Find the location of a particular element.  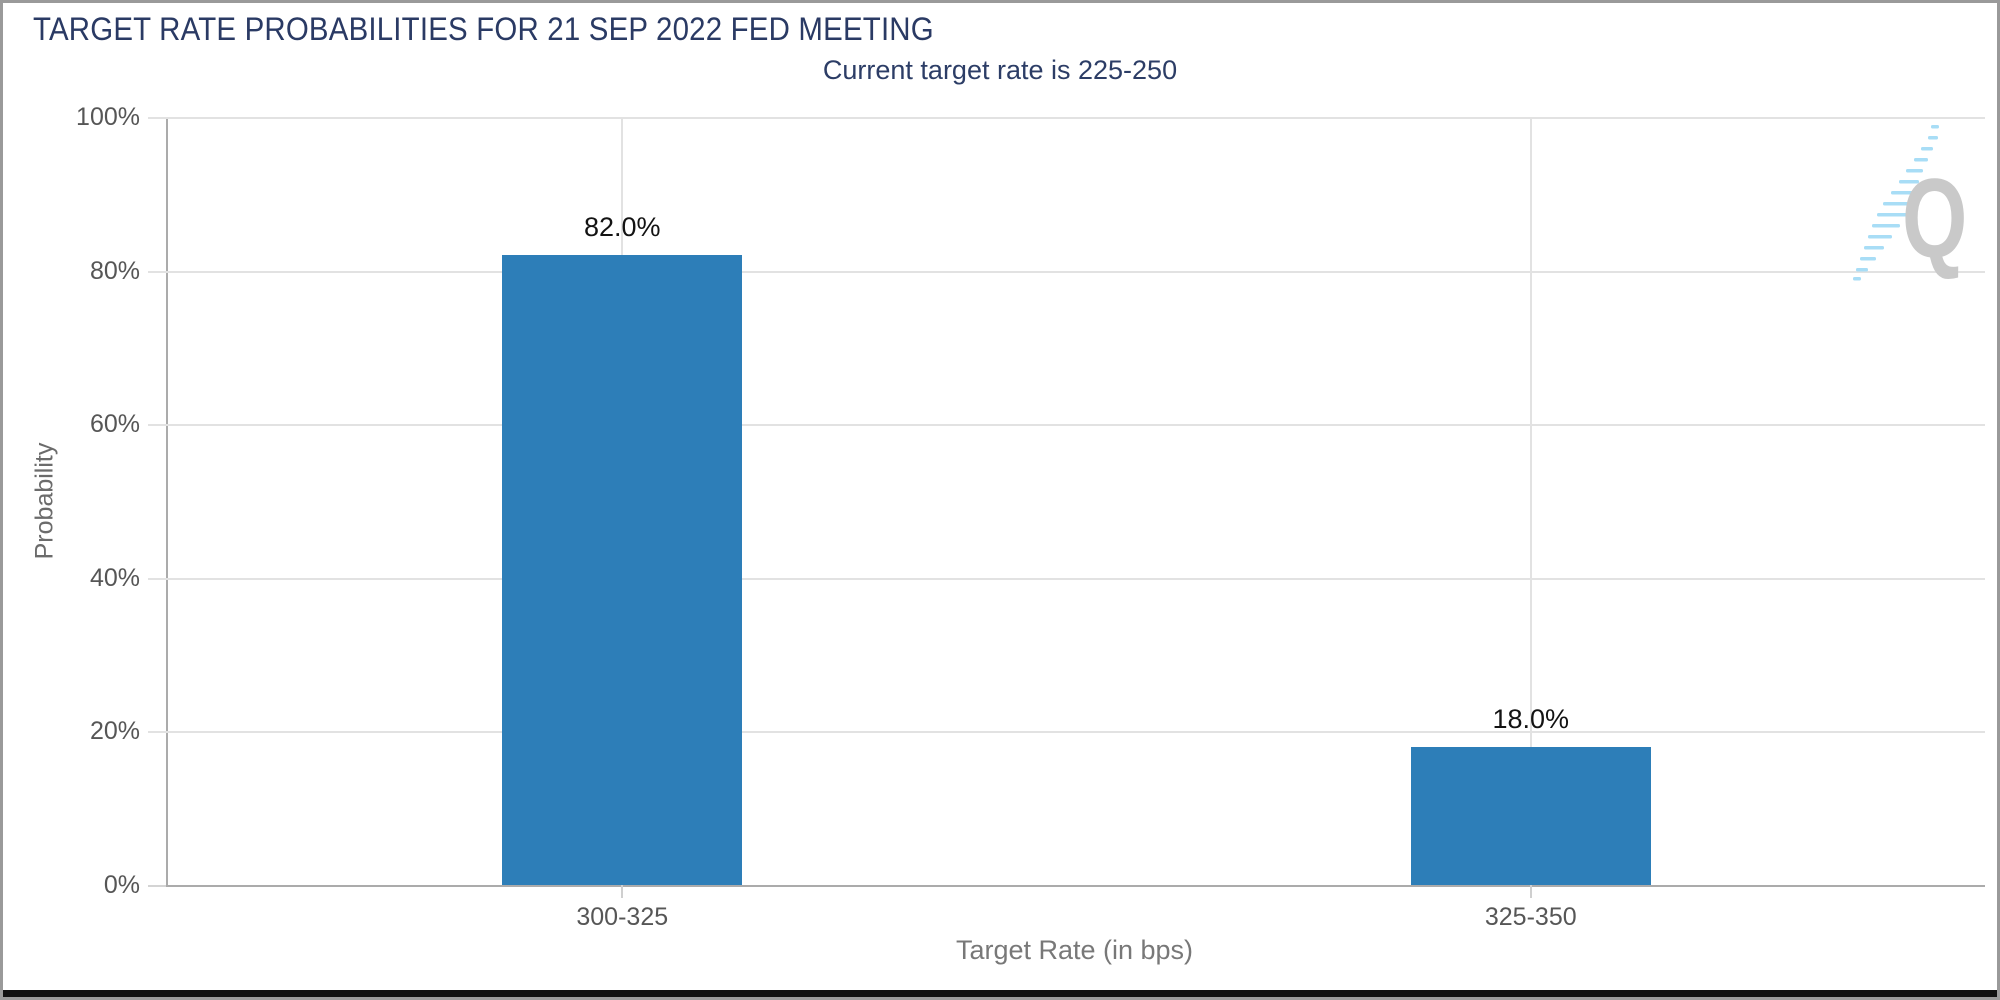

bottom-border is located at coordinates (1000, 993).